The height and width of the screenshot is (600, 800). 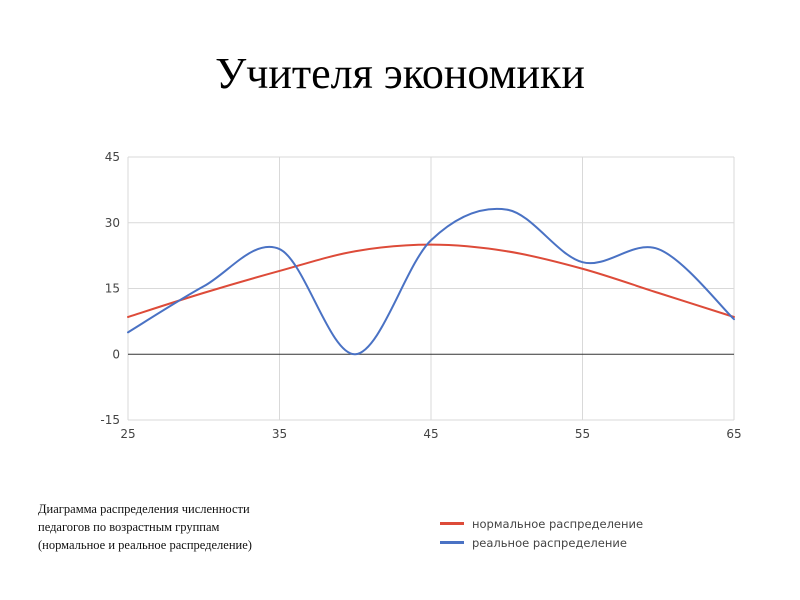 I want to click on y-tick-label: 30, so click(x=112, y=223).